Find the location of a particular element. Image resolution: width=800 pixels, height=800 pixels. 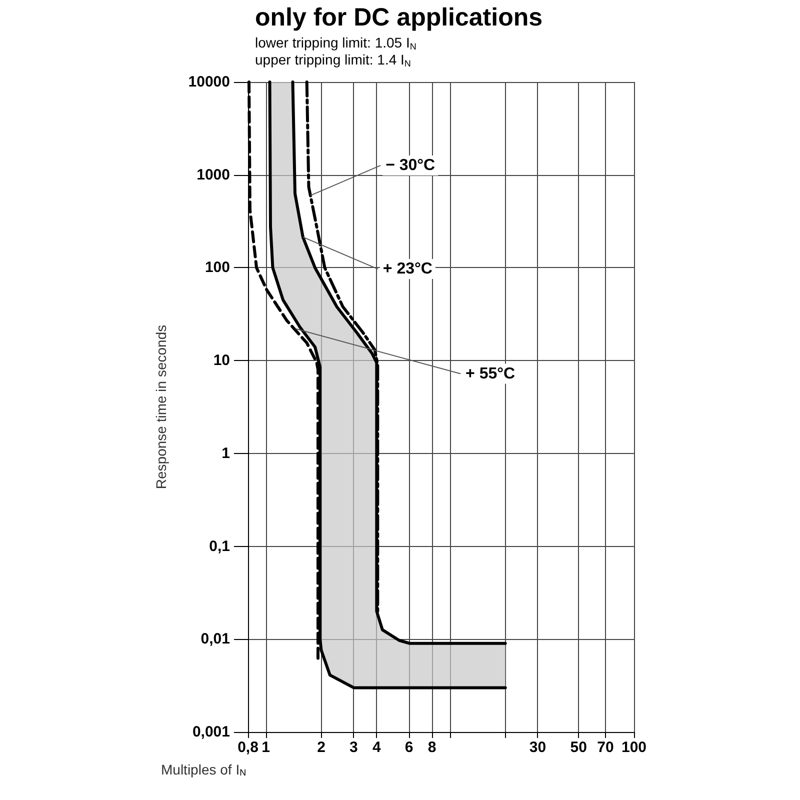

y-tick-label: 0,01 is located at coordinates (215, 639).